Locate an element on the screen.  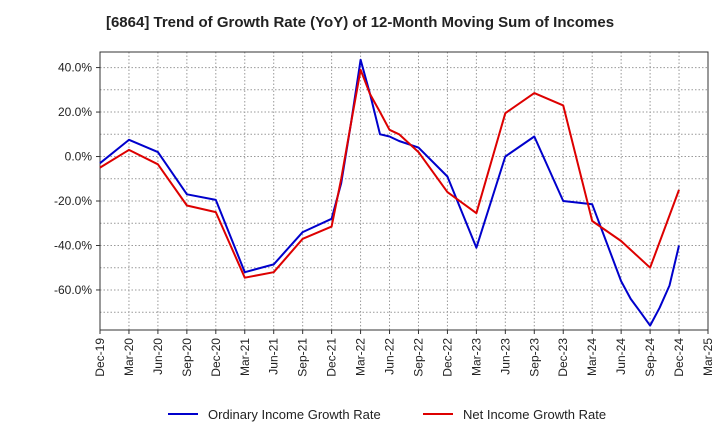
x-tick-label: Mar-25 is located at coordinates (708, 357).